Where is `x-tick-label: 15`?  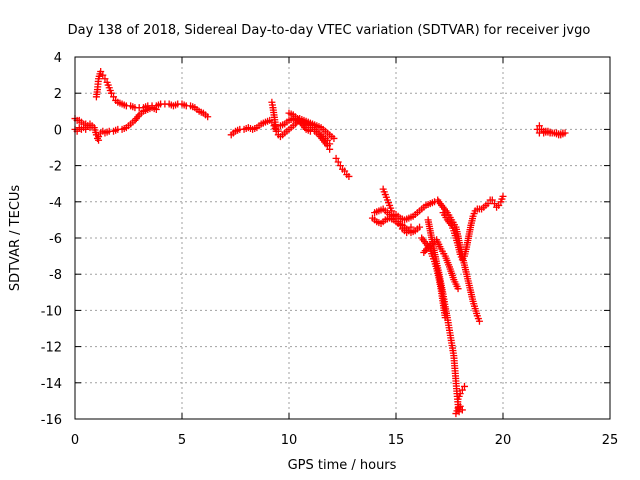 x-tick-label: 15 is located at coordinates (396, 440).